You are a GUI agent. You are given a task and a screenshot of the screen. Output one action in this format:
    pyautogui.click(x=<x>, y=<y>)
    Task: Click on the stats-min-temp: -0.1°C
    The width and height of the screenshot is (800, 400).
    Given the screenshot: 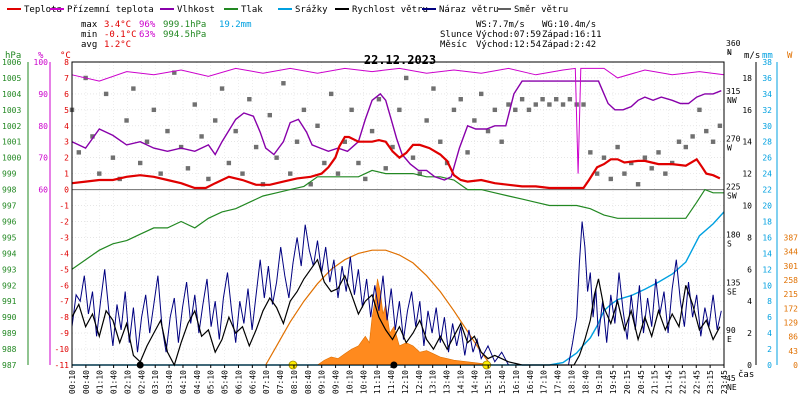 What is the action you would take?
    pyautogui.click(x=120, y=35)
    